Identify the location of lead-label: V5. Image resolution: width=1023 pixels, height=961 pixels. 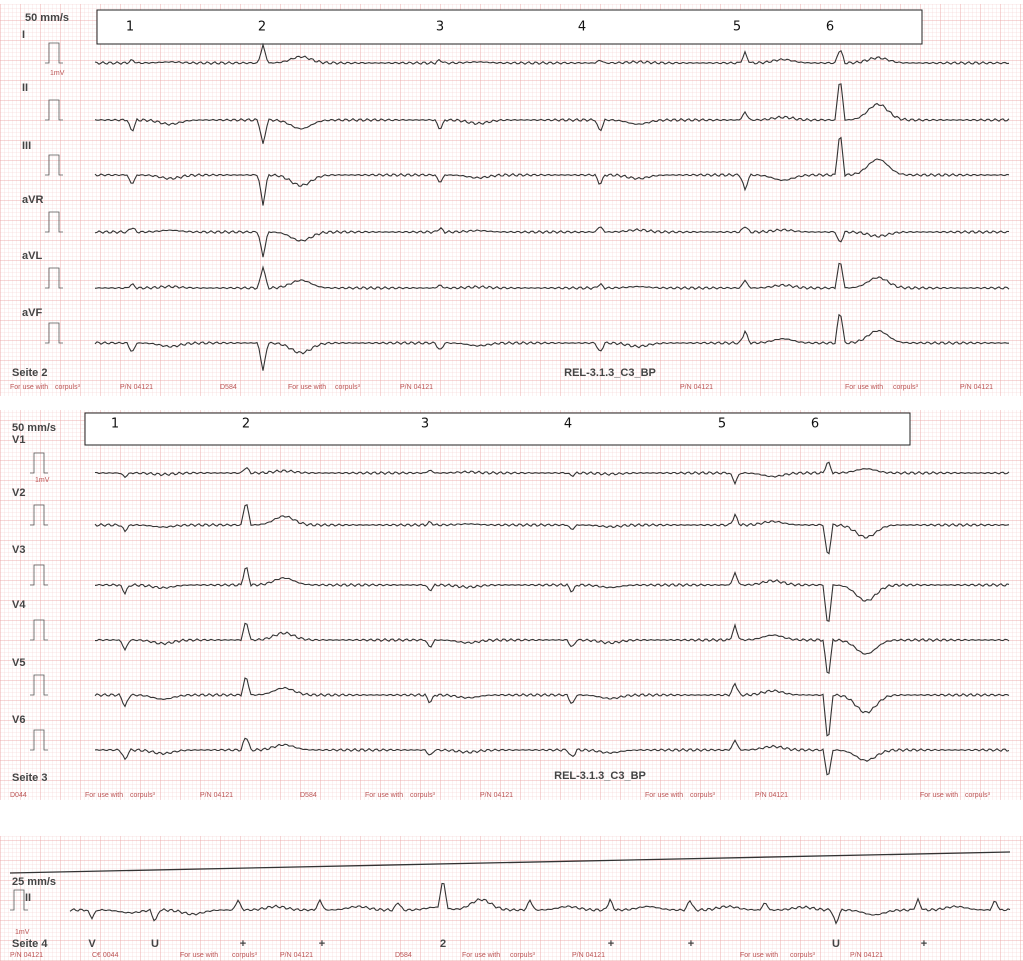
(18, 663).